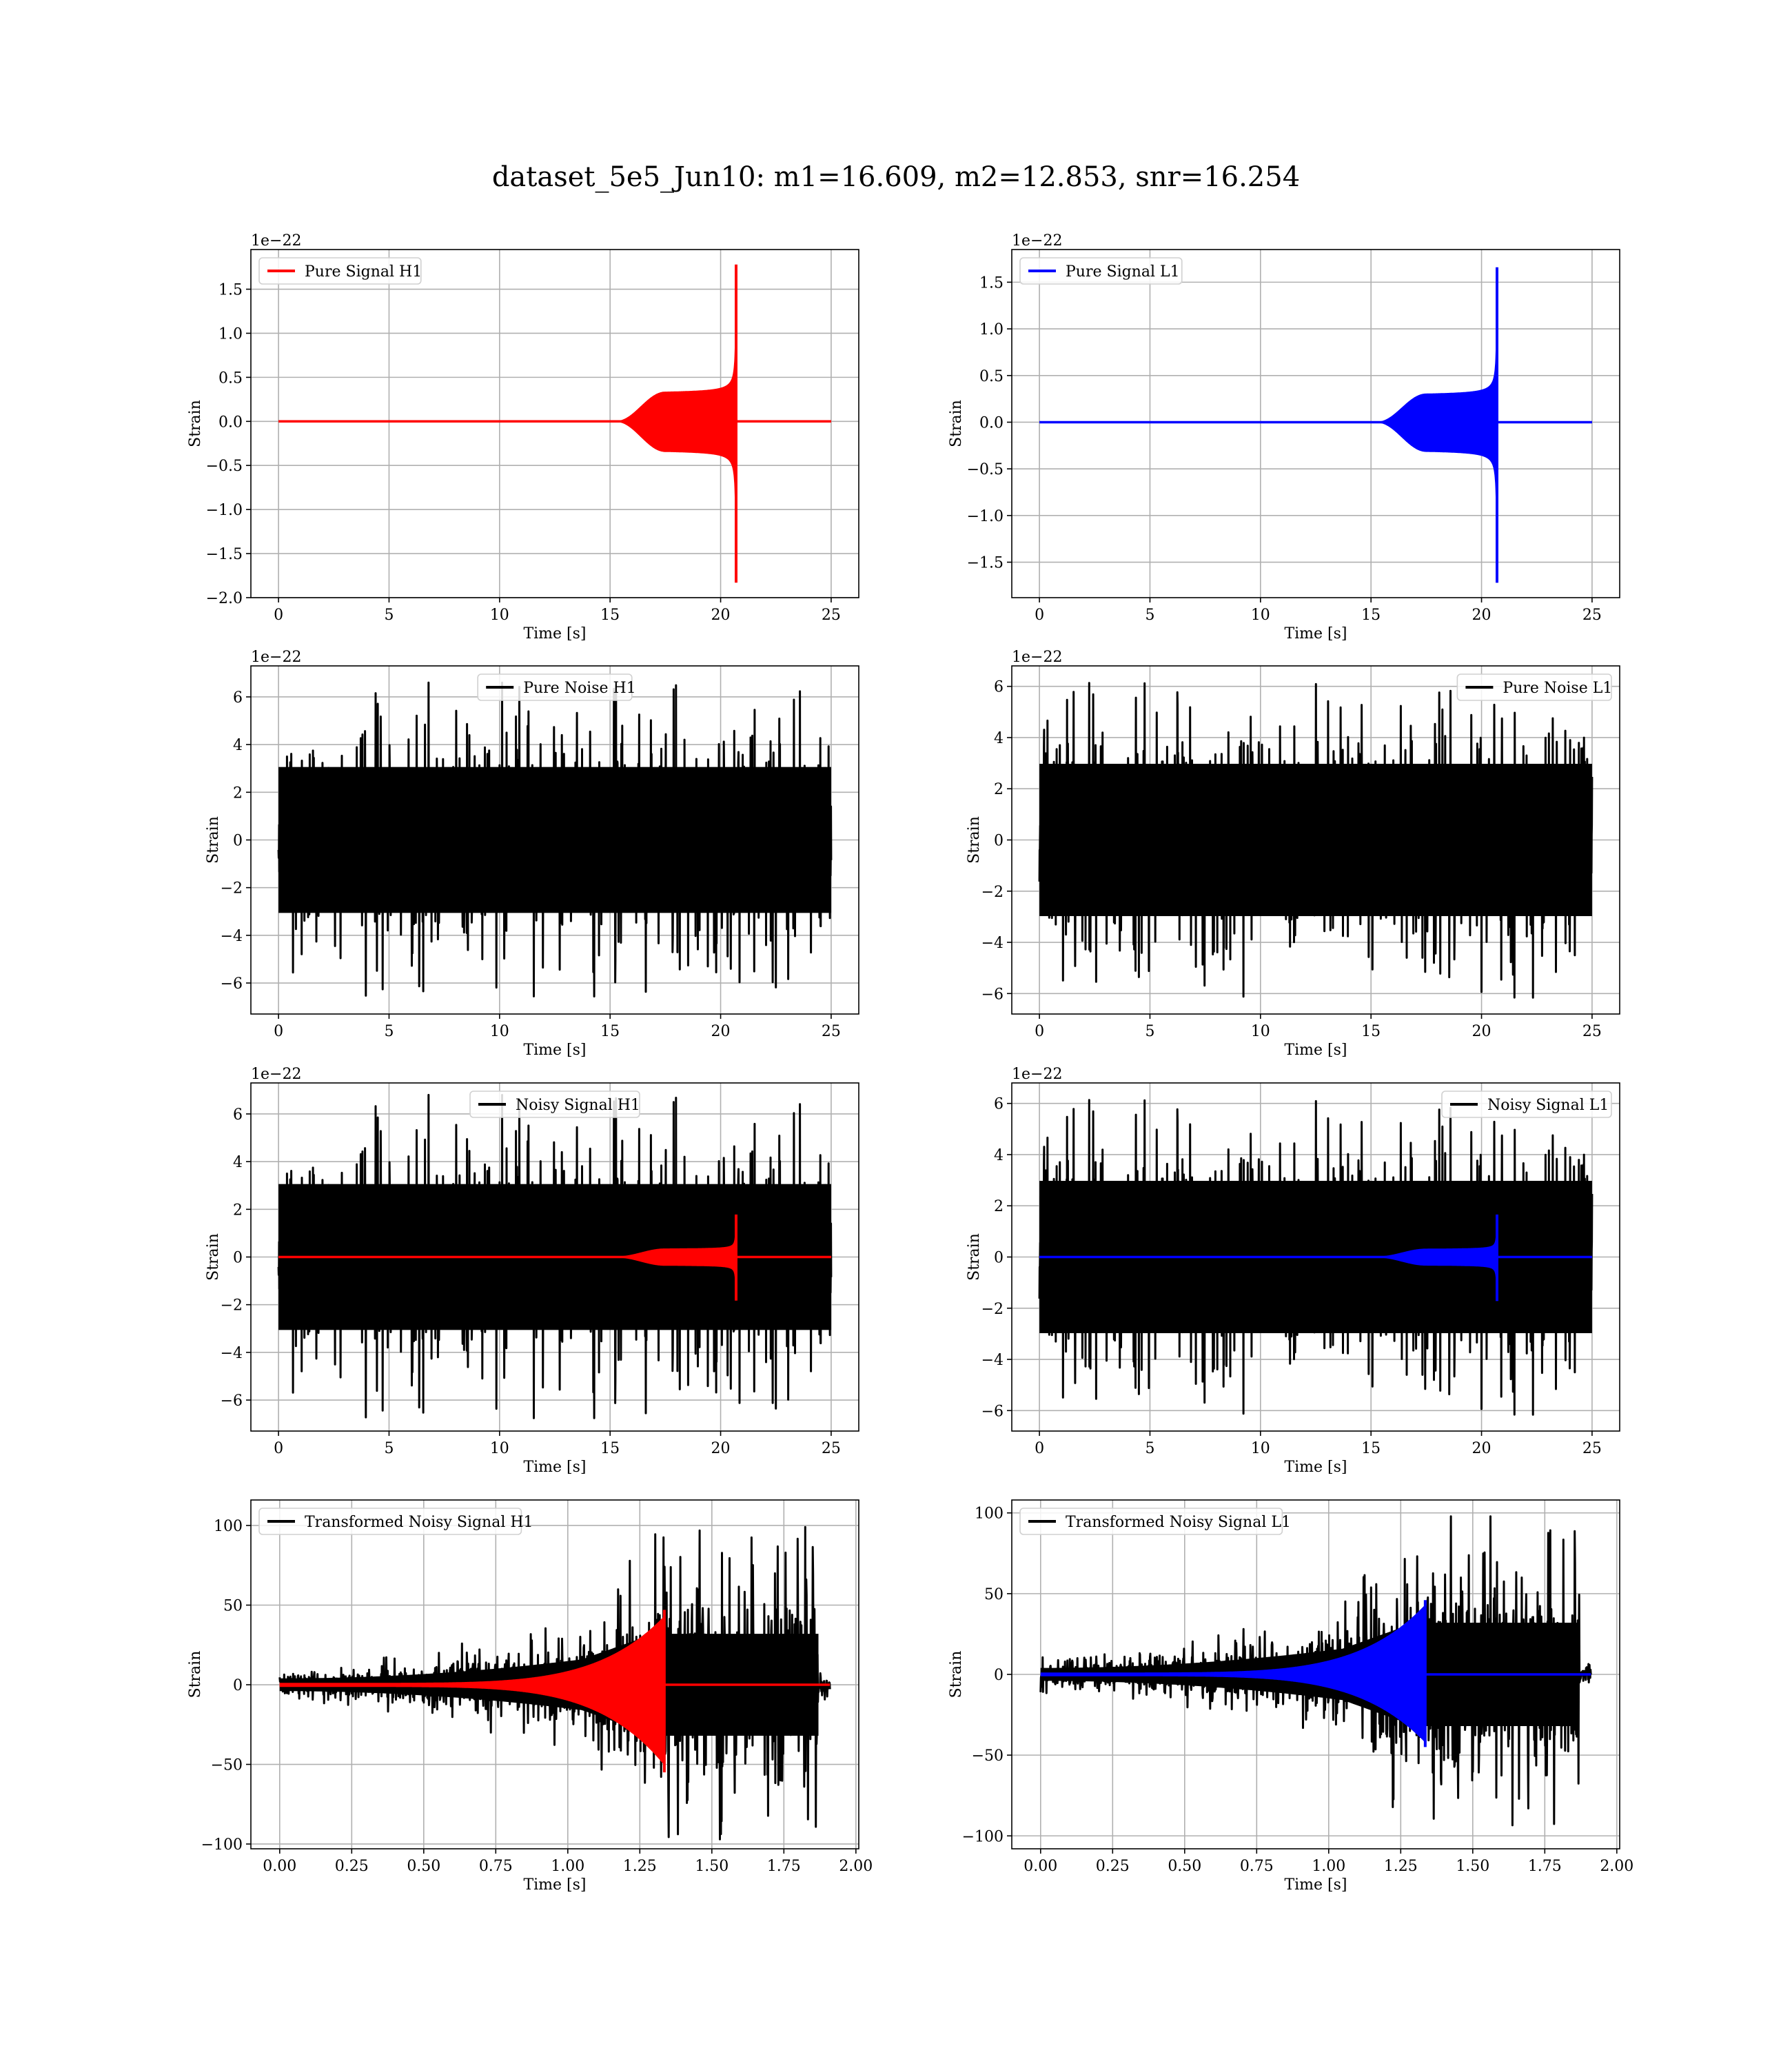 This screenshot has height=2068, width=1792. I want to click on x-tick-label: 2.00, so click(856, 1867).